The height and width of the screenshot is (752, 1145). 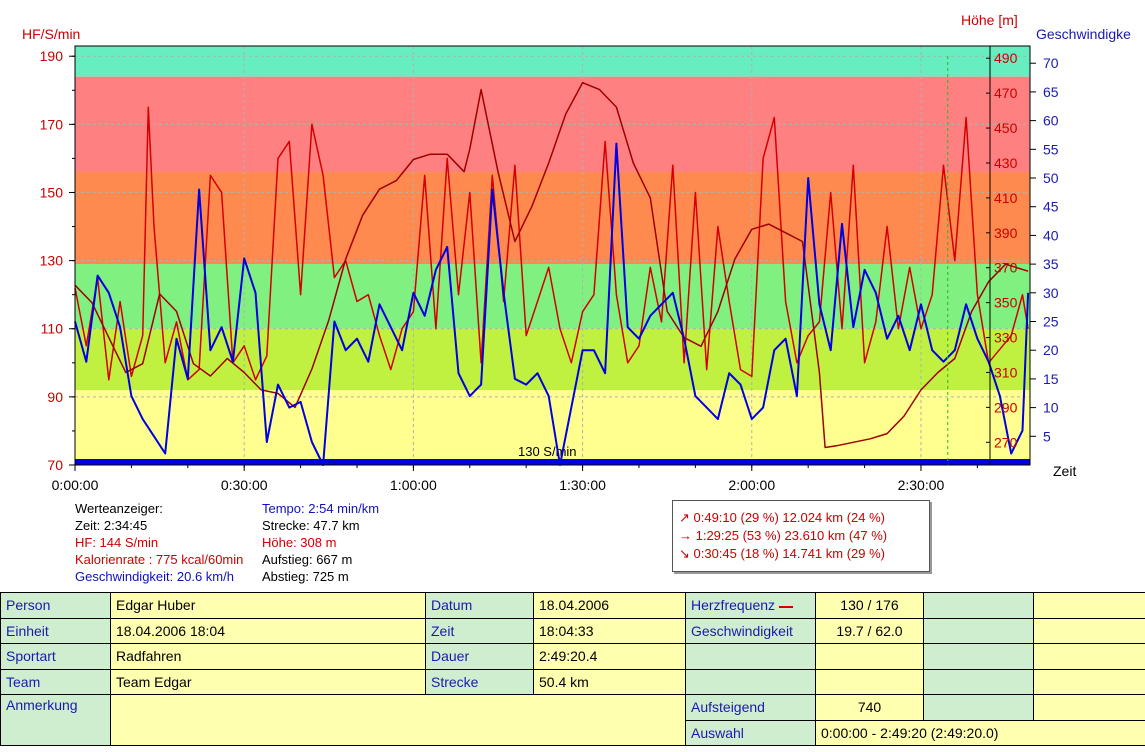 What do you see at coordinates (299, 542) in the screenshot?
I see `readout-hoehe: Höhe: 308 m` at bounding box center [299, 542].